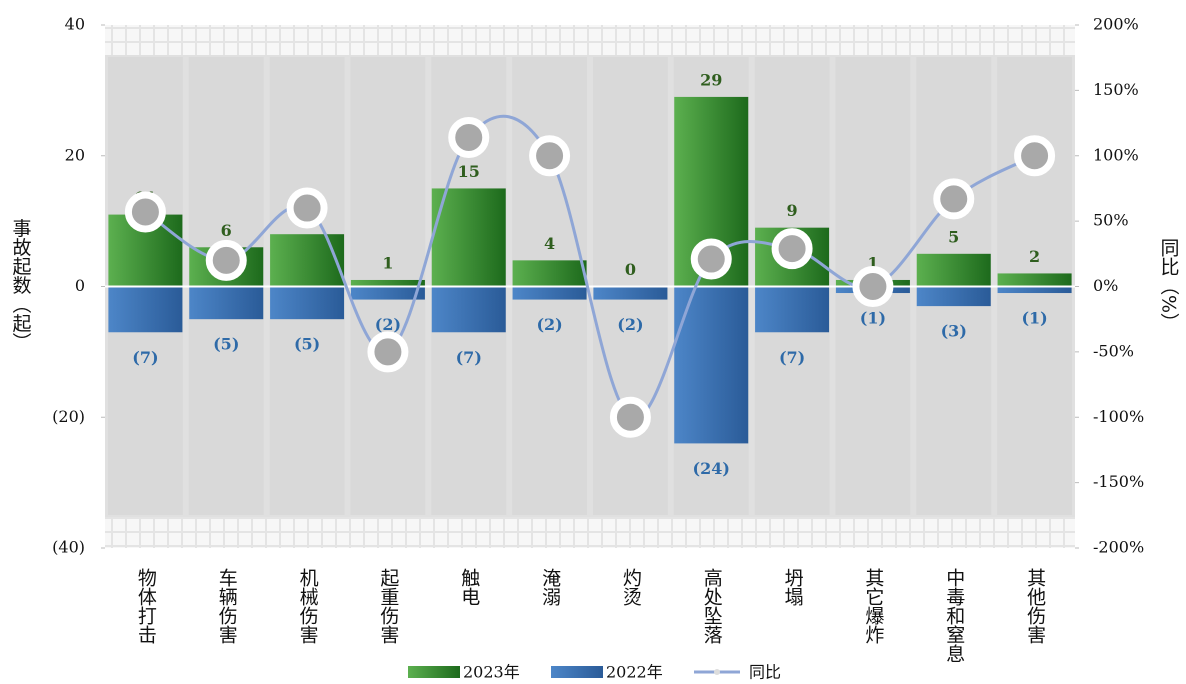 This screenshot has height=684, width=1186. Describe the element at coordinates (954, 331) in the screenshot. I see `data-label: (3)` at that location.